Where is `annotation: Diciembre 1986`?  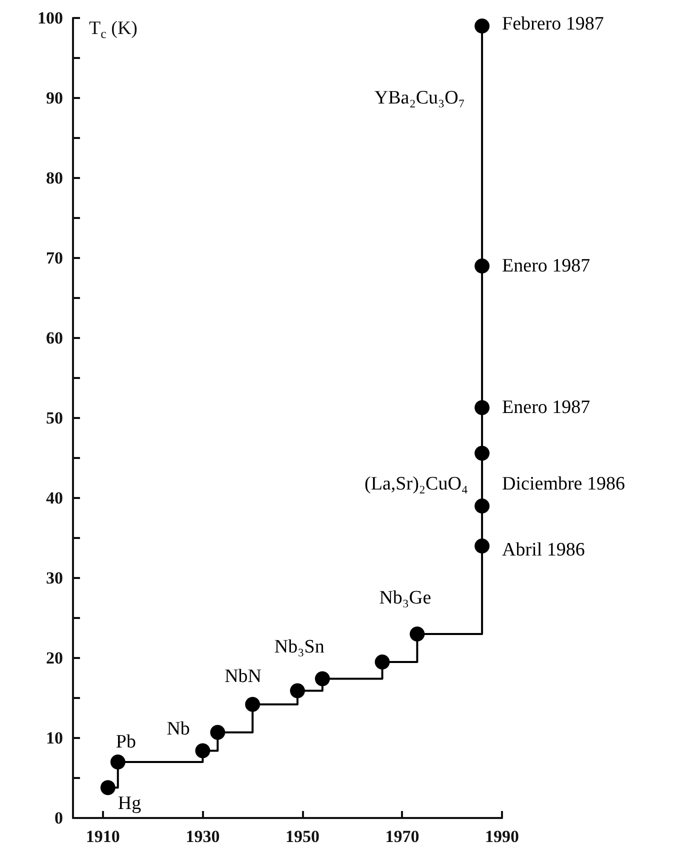
annotation: Diciembre 1986 is located at coordinates (563, 484).